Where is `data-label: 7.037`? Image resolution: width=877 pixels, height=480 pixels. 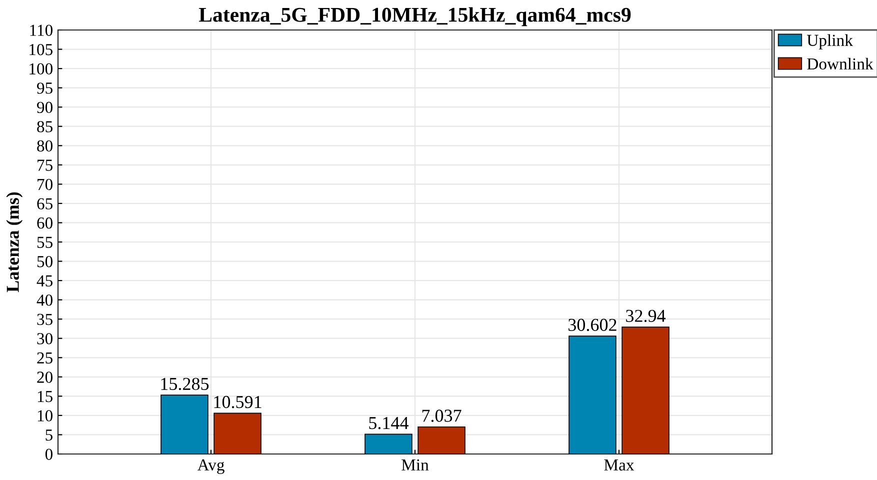
data-label: 7.037 is located at coordinates (442, 416).